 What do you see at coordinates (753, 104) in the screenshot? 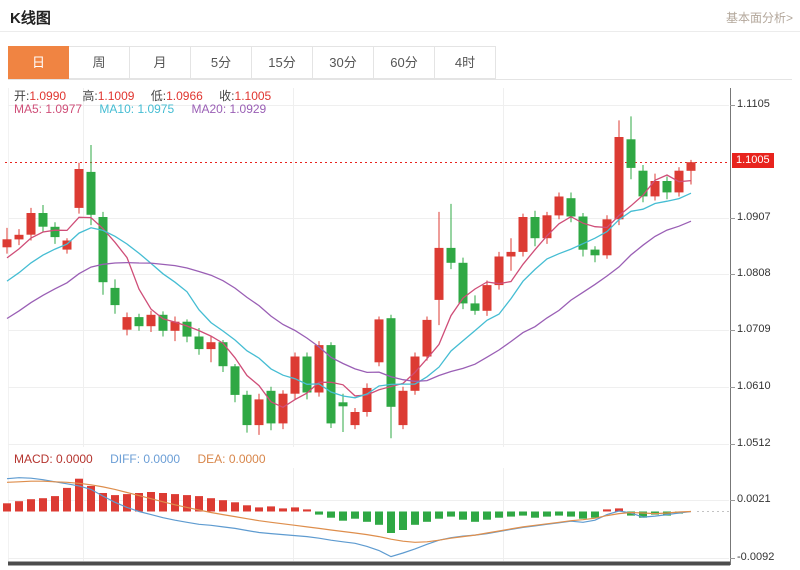
I see `ytick-1: 1.1105` at bounding box center [753, 104].